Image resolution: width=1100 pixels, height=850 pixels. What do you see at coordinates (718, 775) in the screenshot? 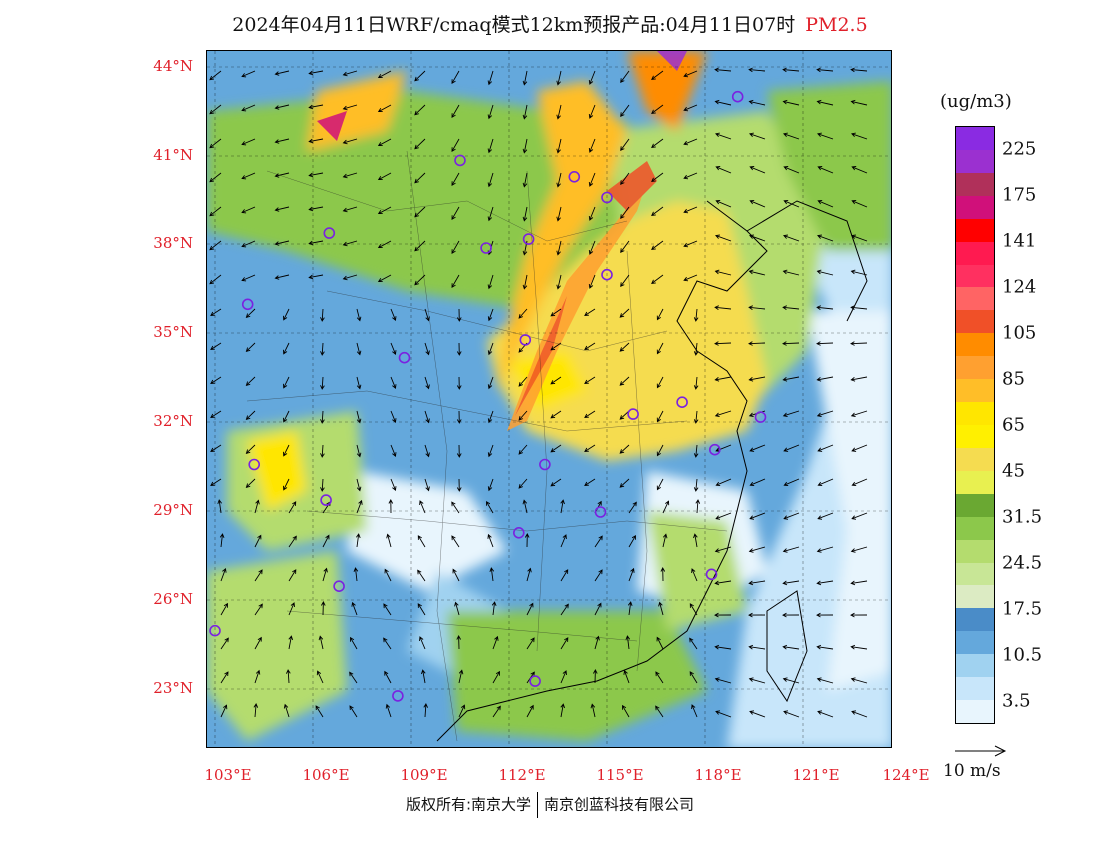
I see `lon-label-118: 118°E` at bounding box center [718, 775].